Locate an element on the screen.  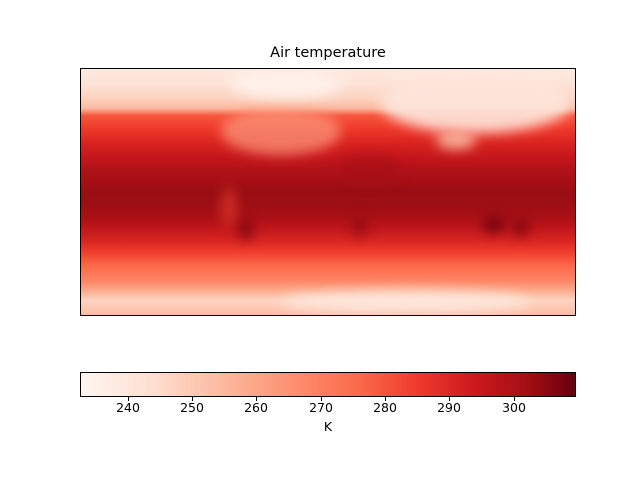
north-america-region is located at coordinates (281, 131).